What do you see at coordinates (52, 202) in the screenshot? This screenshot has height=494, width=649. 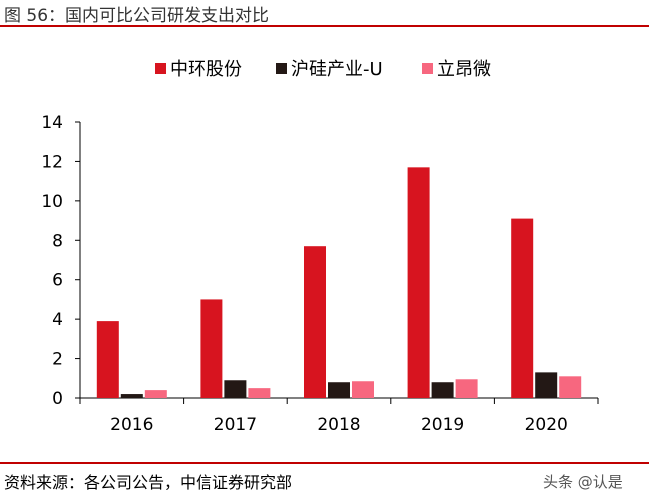 I see `y-tick-label: 10` at bounding box center [52, 202].